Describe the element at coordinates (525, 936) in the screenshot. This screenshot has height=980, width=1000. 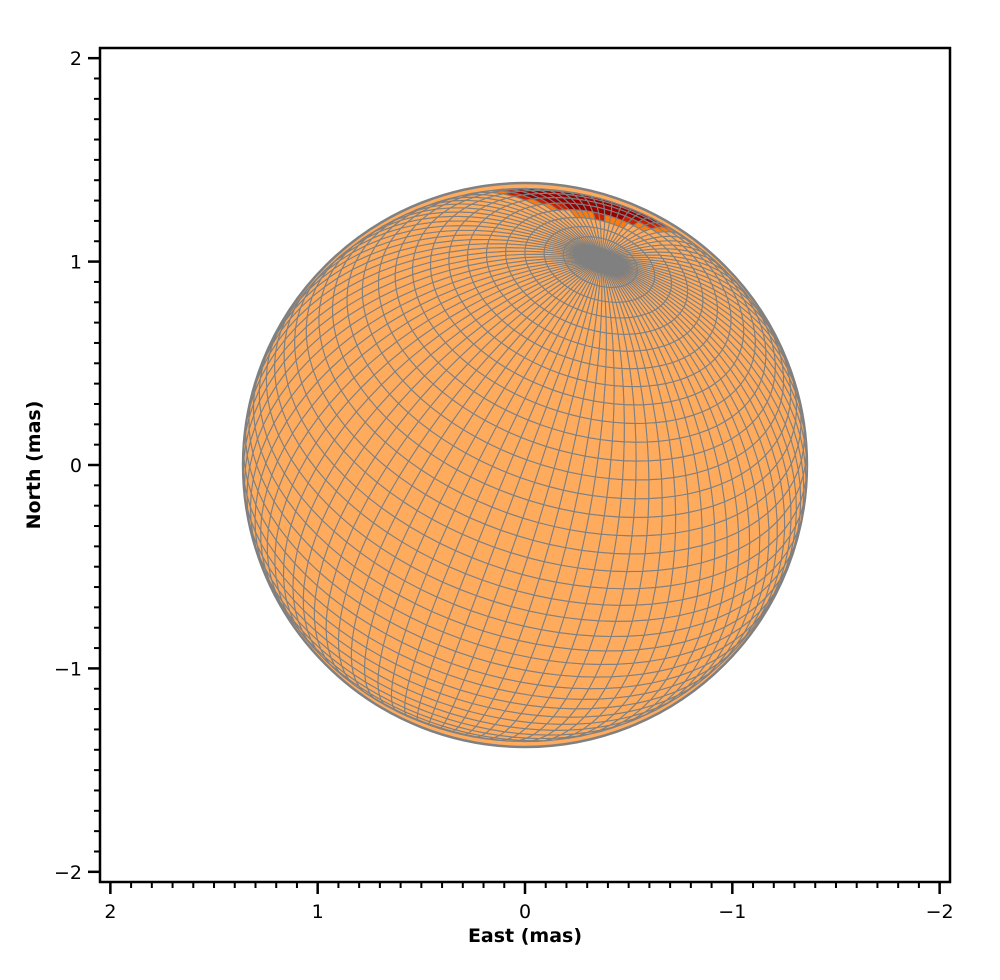
I see `x-axis-label: East (mas)` at that location.